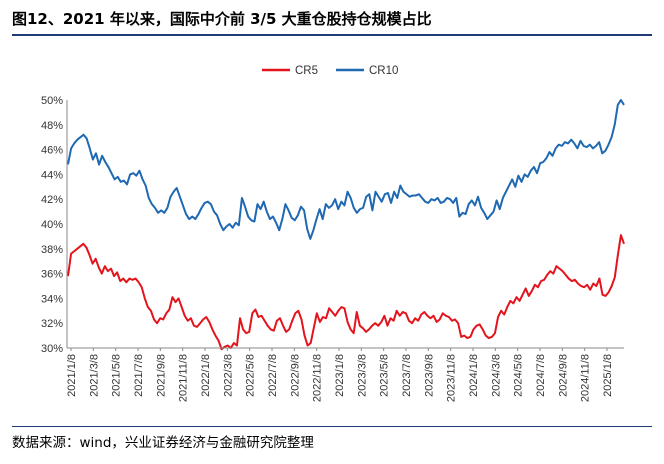 The width and height of the screenshot is (664, 464). I want to click on x-tick-label: 2024/3/8, so click(496, 375).